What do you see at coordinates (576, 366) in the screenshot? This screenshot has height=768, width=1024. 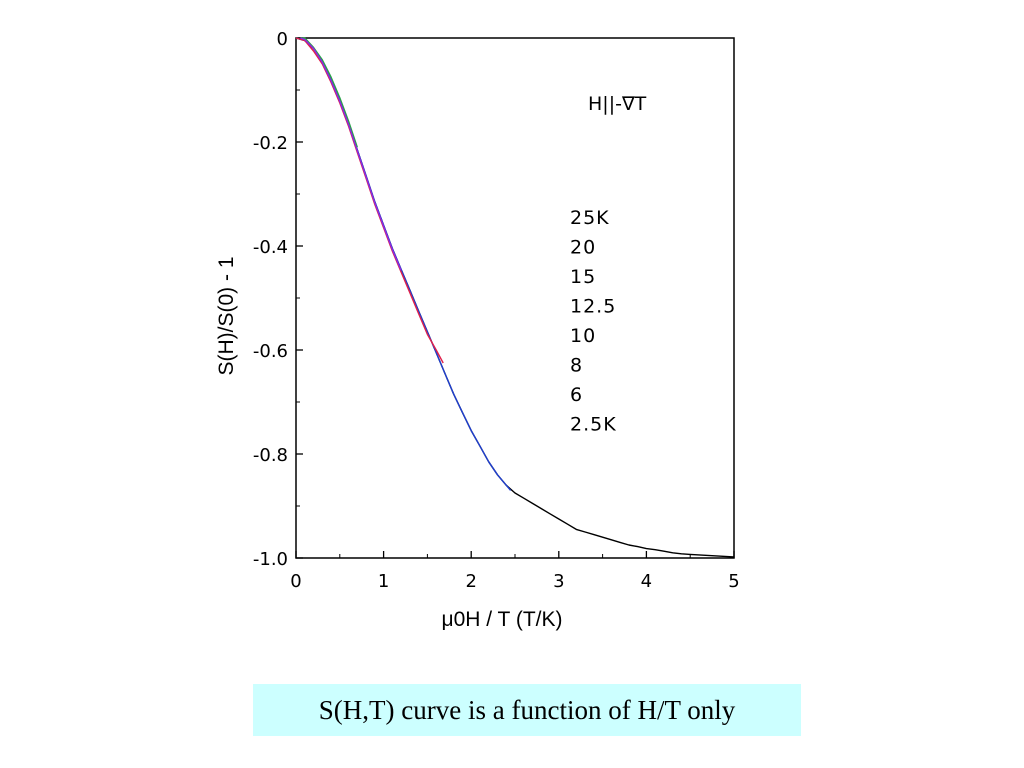 I see `legend-entry: 8` at bounding box center [576, 366].